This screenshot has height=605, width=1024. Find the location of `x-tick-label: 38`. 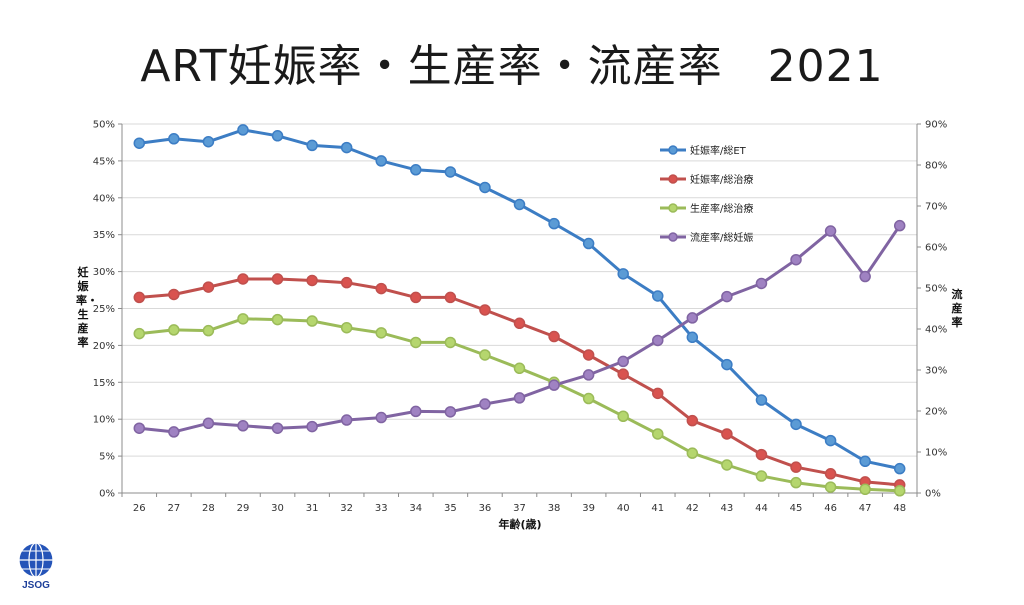

x-tick-label: 38 is located at coordinates (554, 508).